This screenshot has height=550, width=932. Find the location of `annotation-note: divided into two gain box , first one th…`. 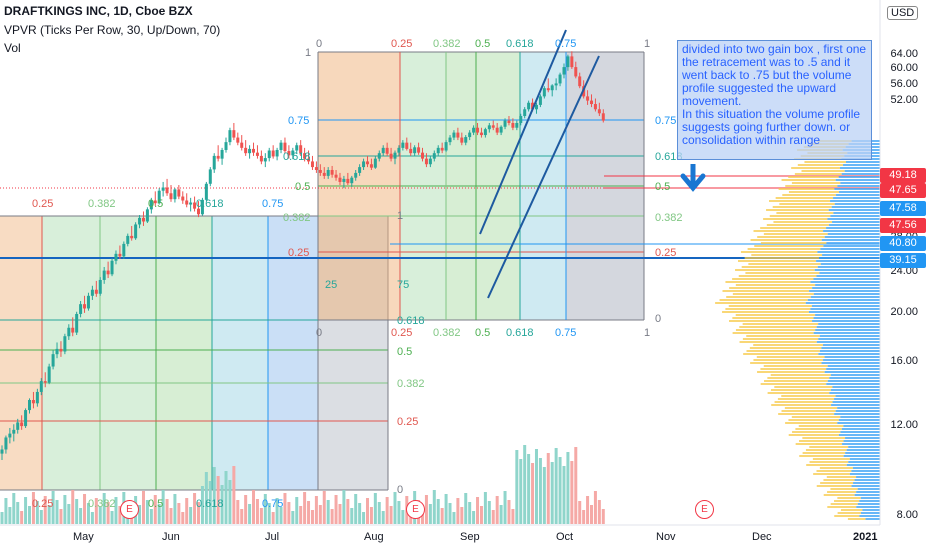

annotation-note: divided into two gain box , first one th… is located at coordinates (774, 100).